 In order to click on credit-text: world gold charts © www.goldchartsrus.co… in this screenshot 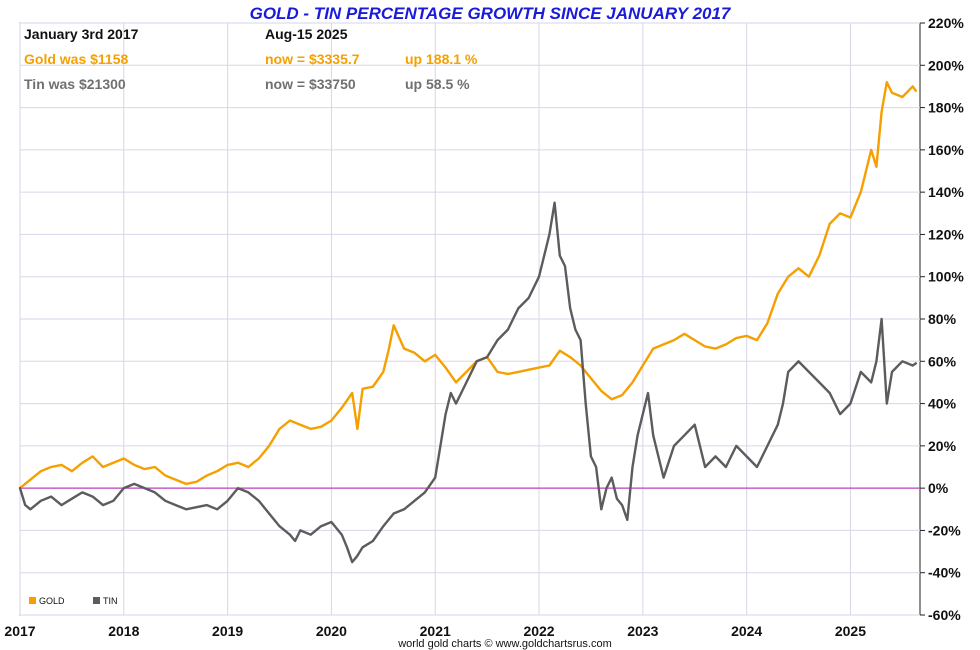, I will do `click(504, 644)`.